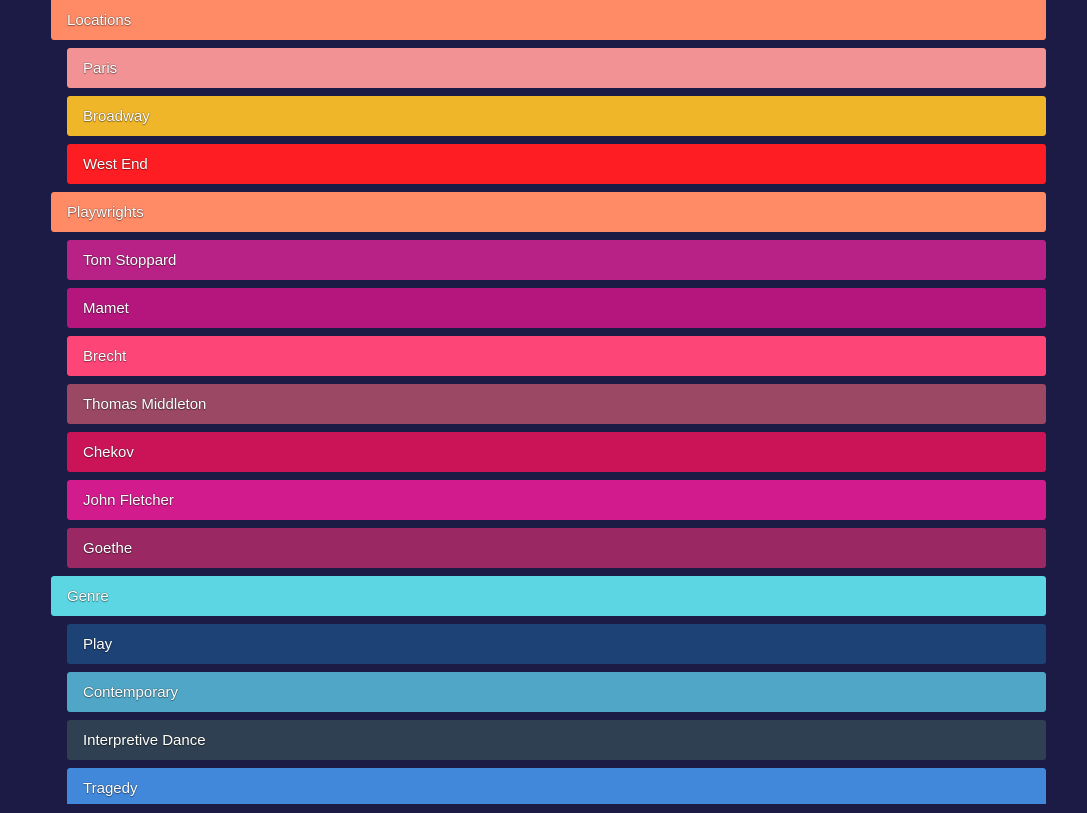 Image resolution: width=1087 pixels, height=813 pixels. What do you see at coordinates (556, 164) in the screenshot?
I see `tree-item-west-end: West End` at bounding box center [556, 164].